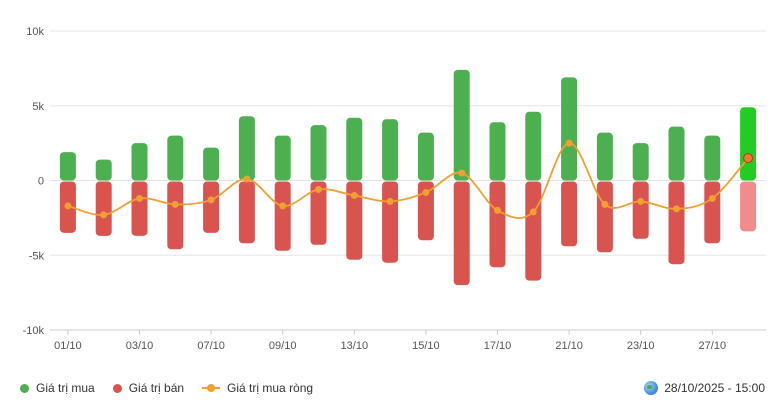 The image size is (775, 410). What do you see at coordinates (65, 388) in the screenshot?
I see `legend-label-buy: Giá trị mua` at bounding box center [65, 388].